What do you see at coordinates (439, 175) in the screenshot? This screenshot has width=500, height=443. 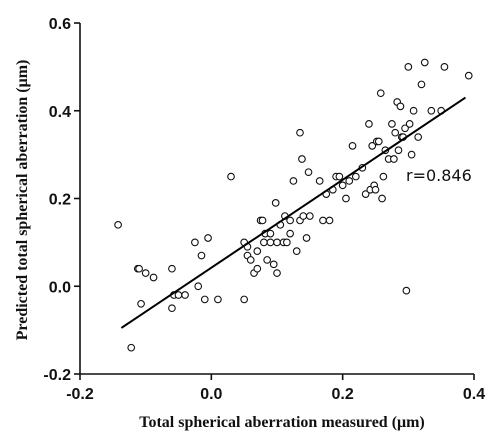 I see `correlation-annotation: r=0.846` at bounding box center [439, 175].